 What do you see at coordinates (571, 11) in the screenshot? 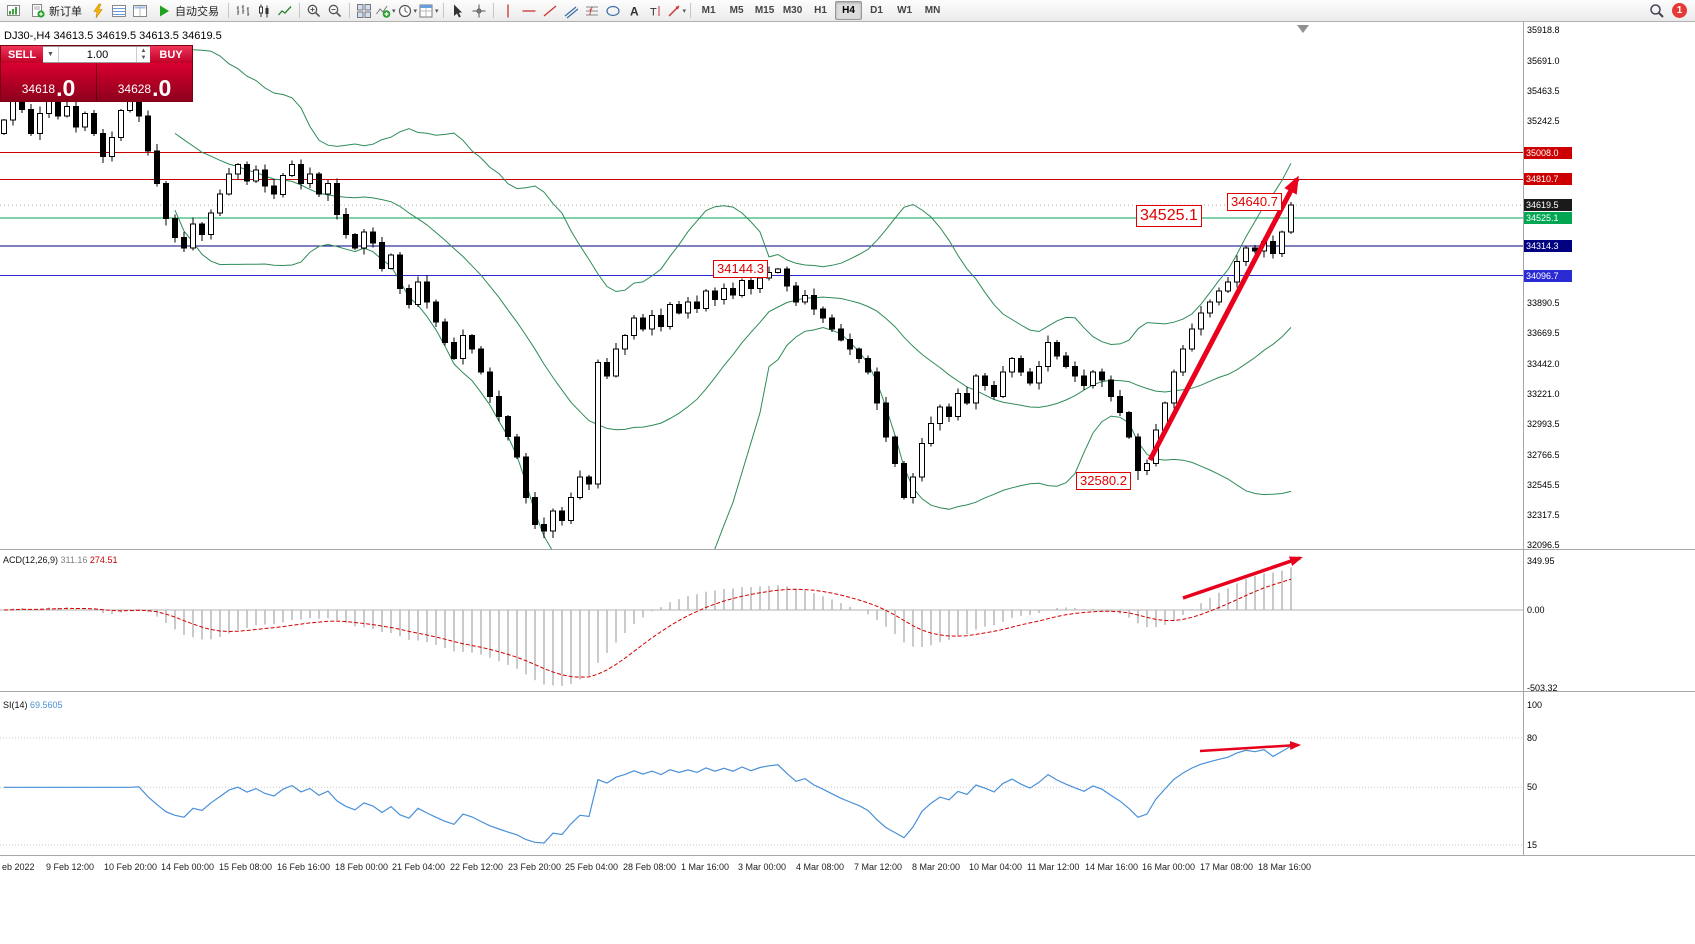
I see `channel-icon` at bounding box center [571, 11].